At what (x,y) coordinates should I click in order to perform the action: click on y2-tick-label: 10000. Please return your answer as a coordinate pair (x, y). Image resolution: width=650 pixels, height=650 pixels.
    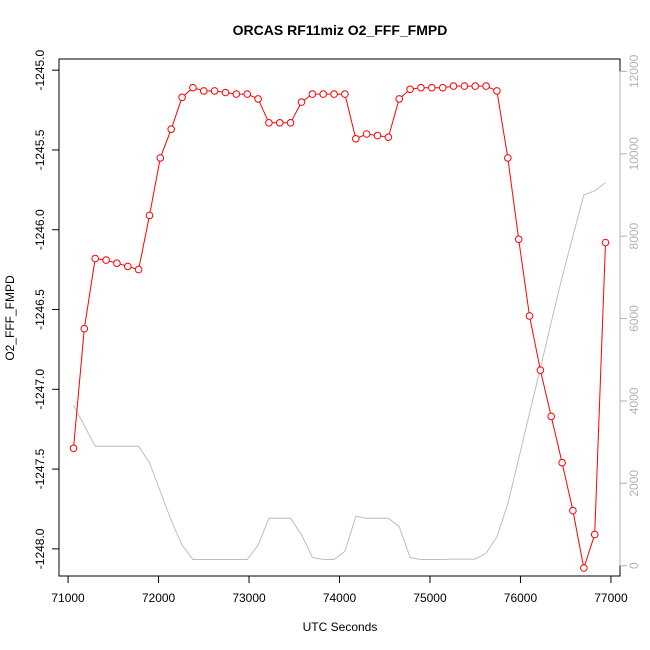
    Looking at the image, I should click on (634, 154).